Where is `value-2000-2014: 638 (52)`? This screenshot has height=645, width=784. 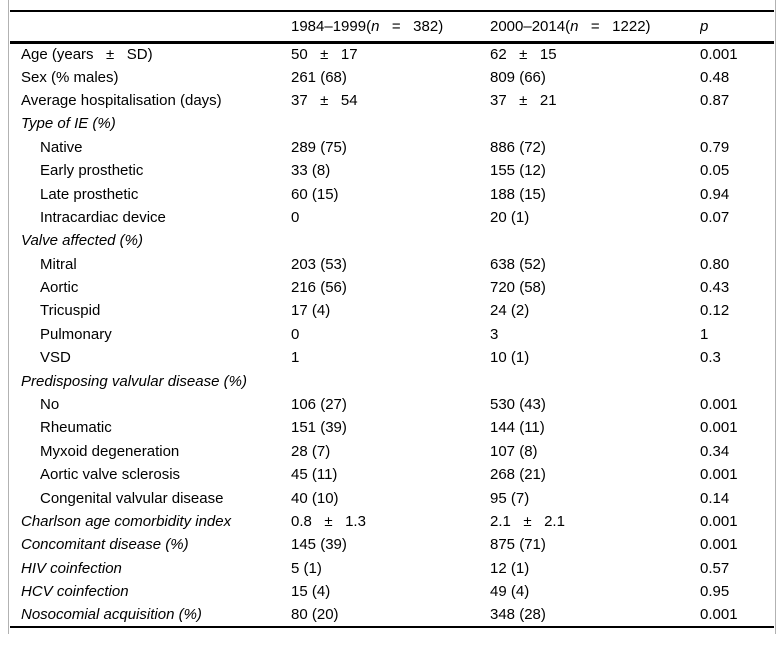
value-2000-2014: 638 (52) is located at coordinates (518, 264).